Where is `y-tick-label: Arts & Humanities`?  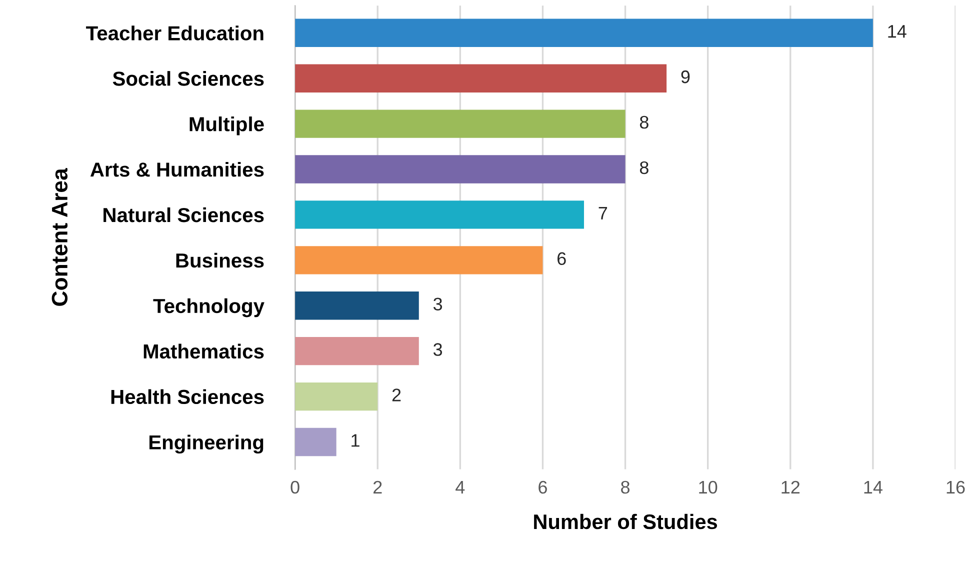 y-tick-label: Arts & Humanities is located at coordinates (177, 169).